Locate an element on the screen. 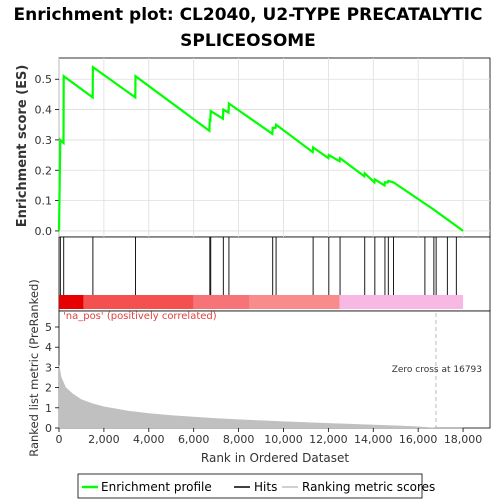  x-tick-label: 6,000 is located at coordinates (194, 439).